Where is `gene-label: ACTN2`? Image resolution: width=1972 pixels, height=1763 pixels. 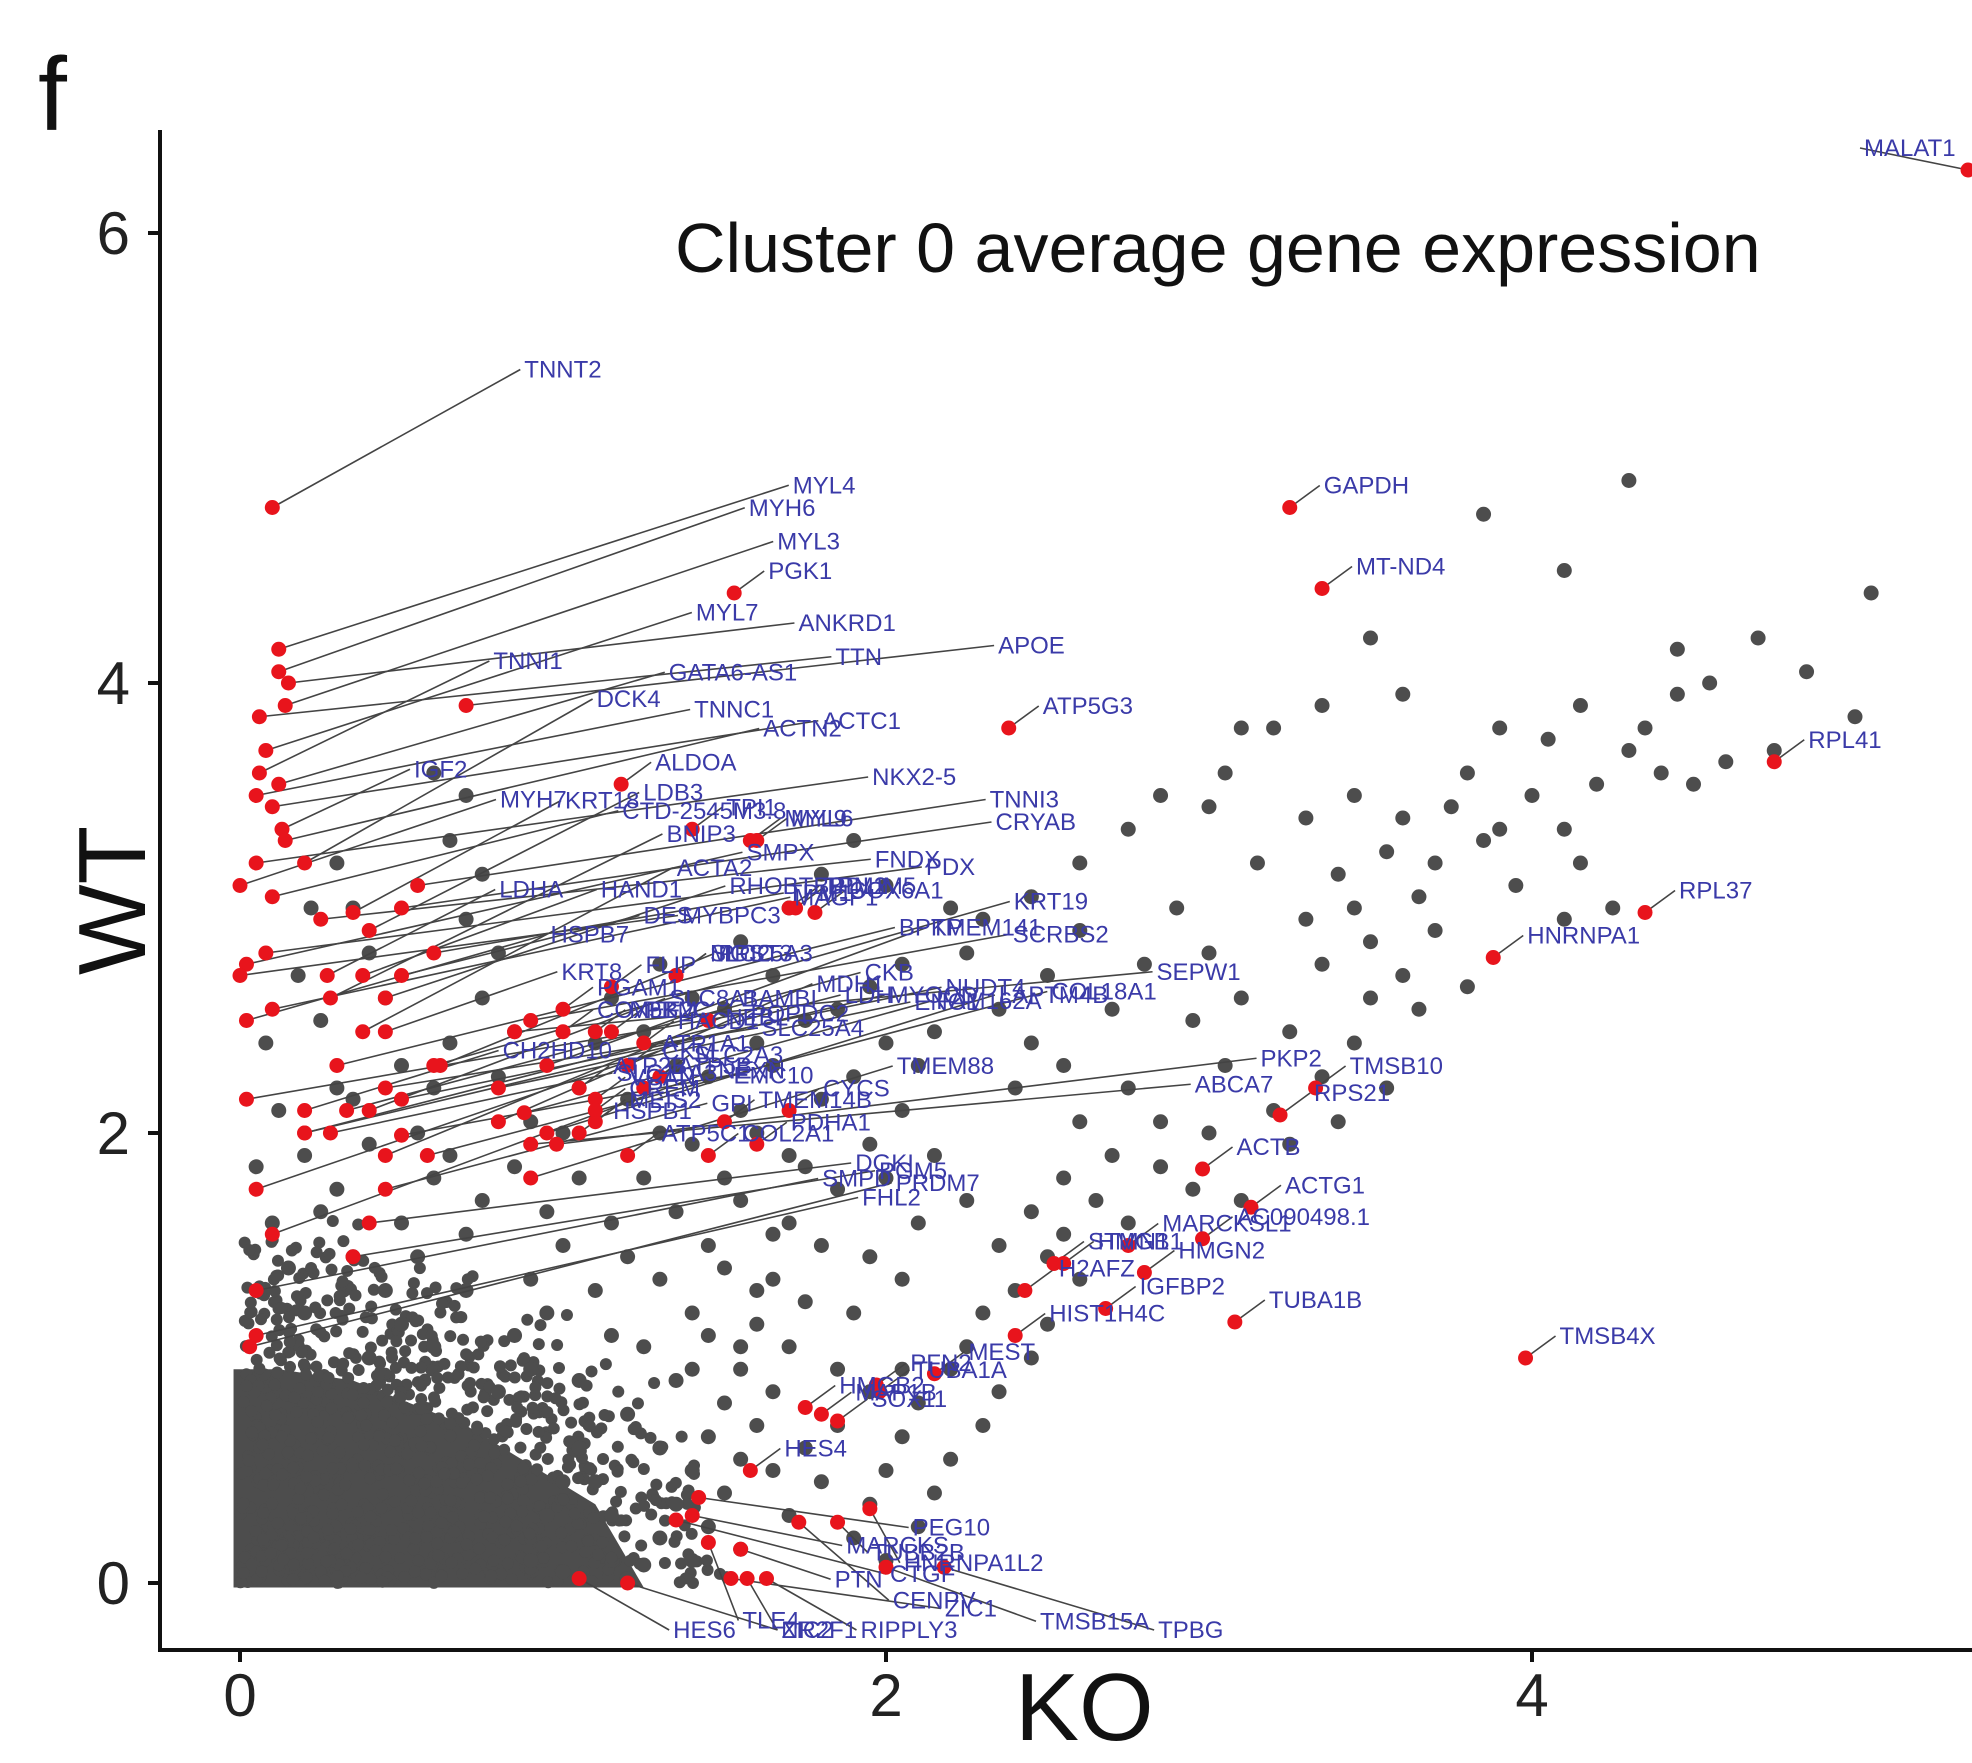 gene-label: ACTN2 is located at coordinates (802, 729).